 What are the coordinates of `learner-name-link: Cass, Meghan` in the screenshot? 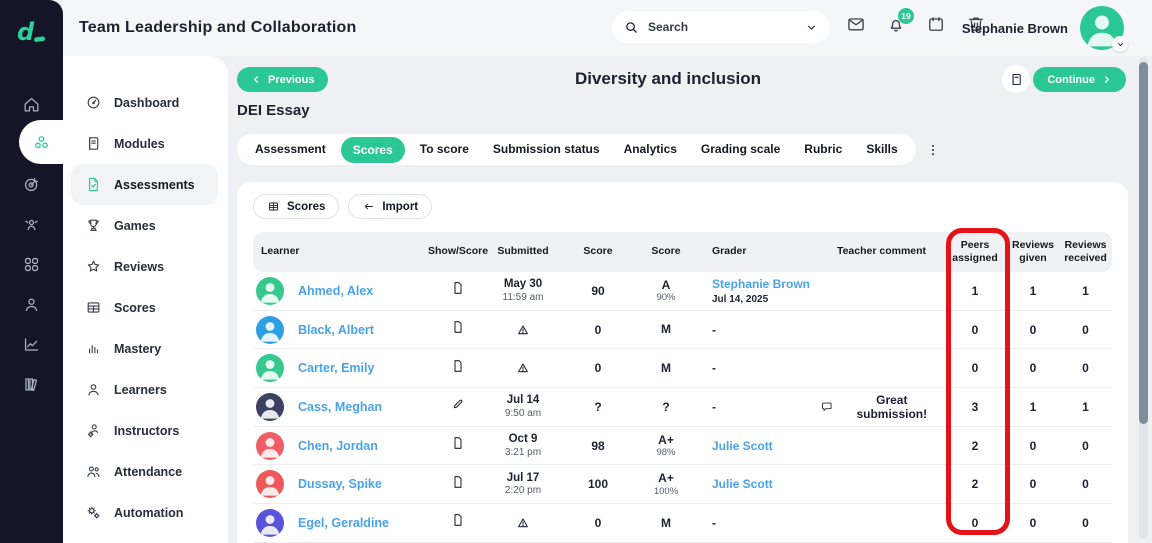 It's located at (340, 406).